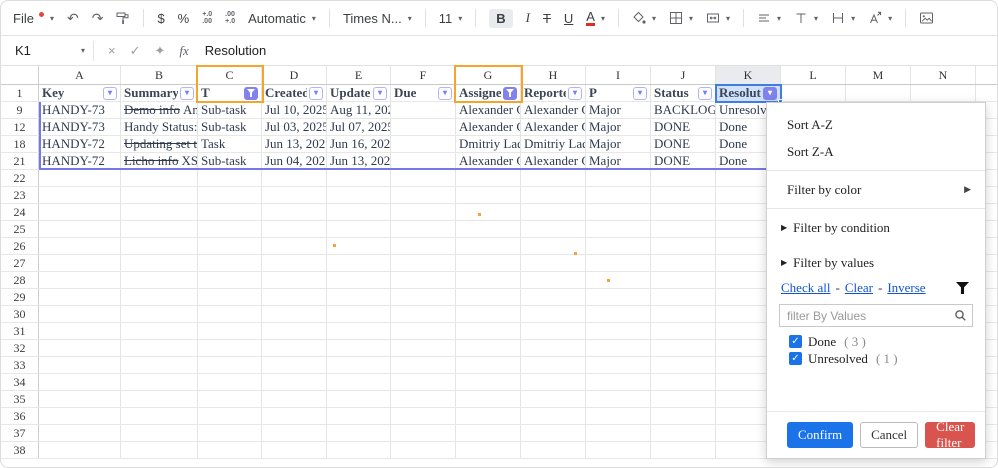 This screenshot has height=468, width=998. I want to click on header-cell-resolution: Resolution ▾, so click(748, 93).